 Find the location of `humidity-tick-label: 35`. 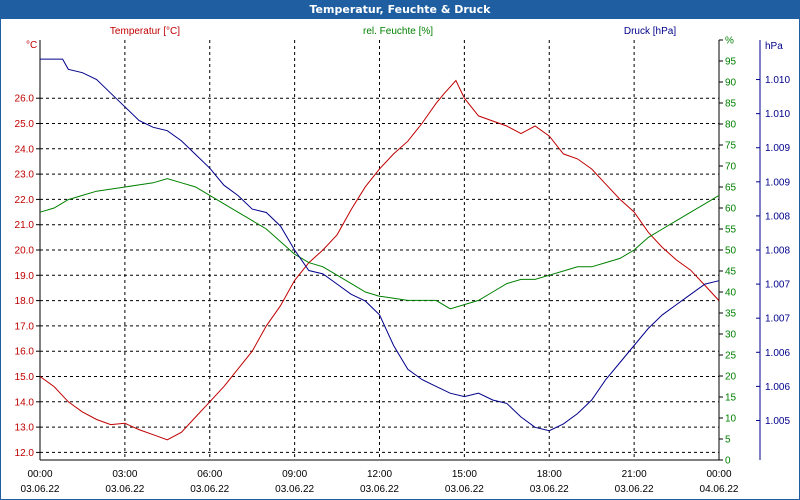

humidity-tick-label: 35 is located at coordinates (731, 314).